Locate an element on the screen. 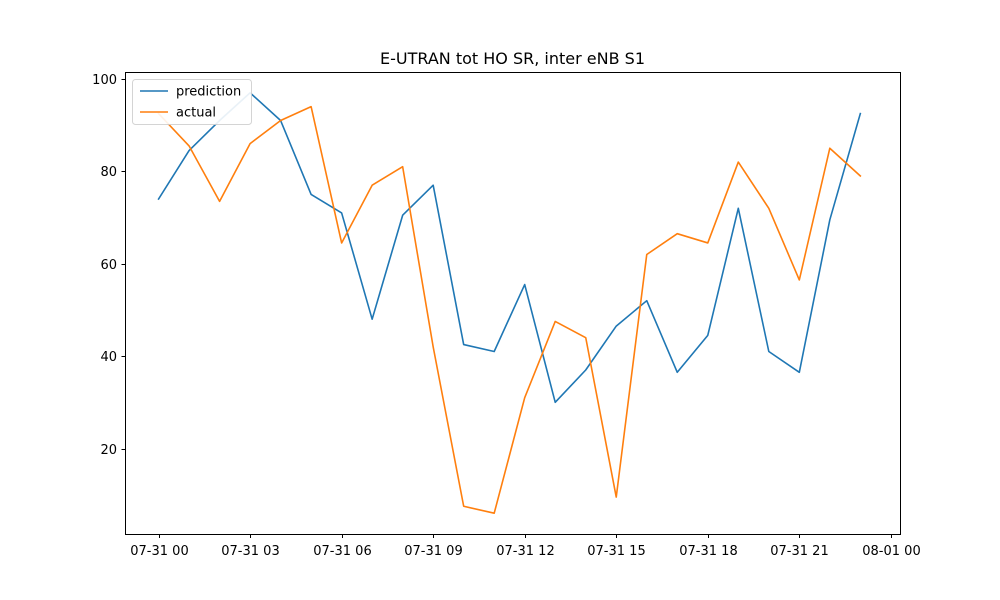 The height and width of the screenshot is (600, 1000). y-tick-label: 80 is located at coordinates (108, 172).